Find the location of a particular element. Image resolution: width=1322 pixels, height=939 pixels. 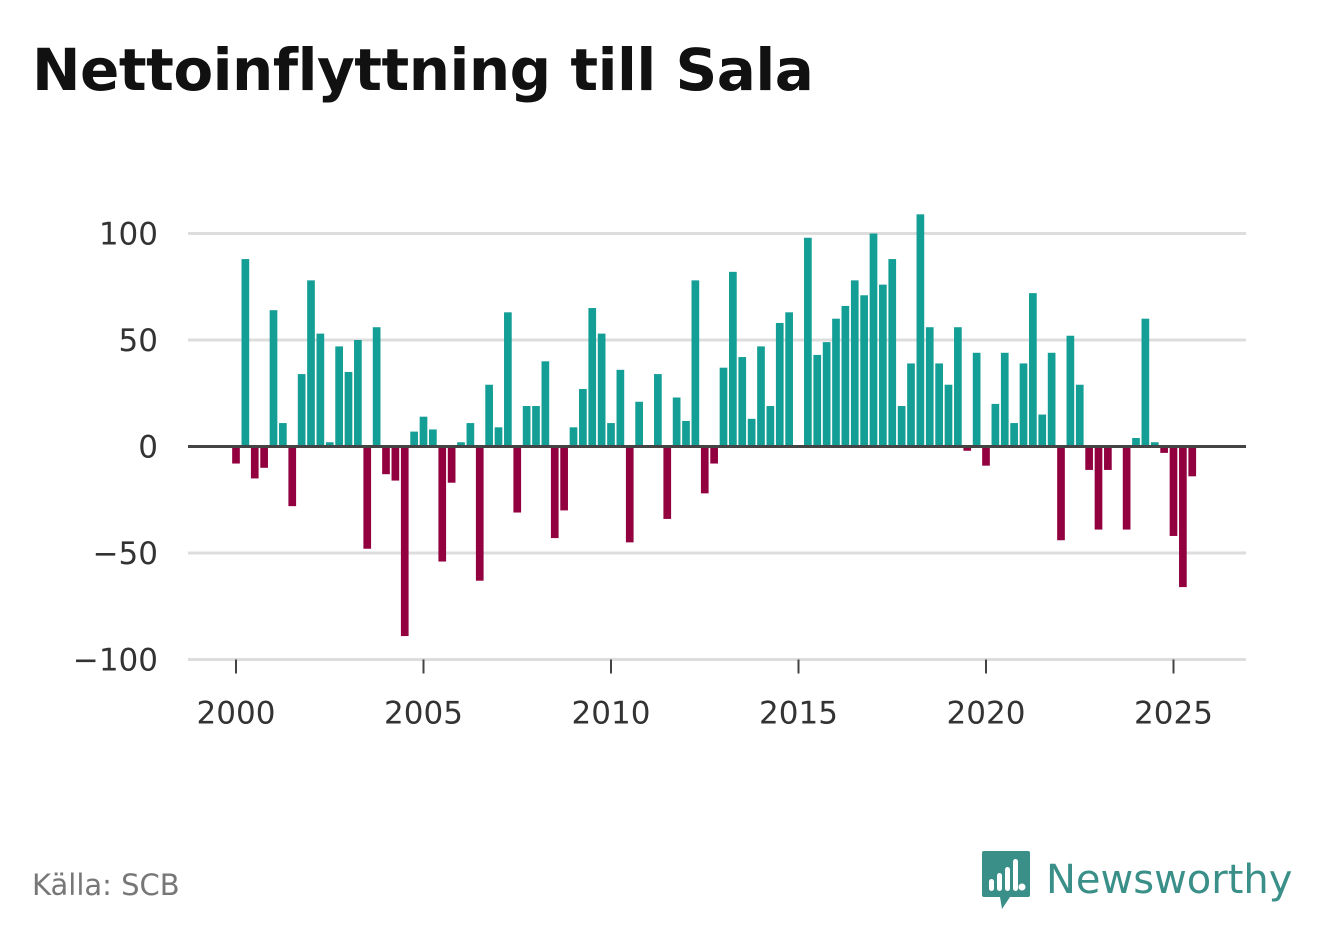

y-tick-label: −100 is located at coordinates (115, 661).